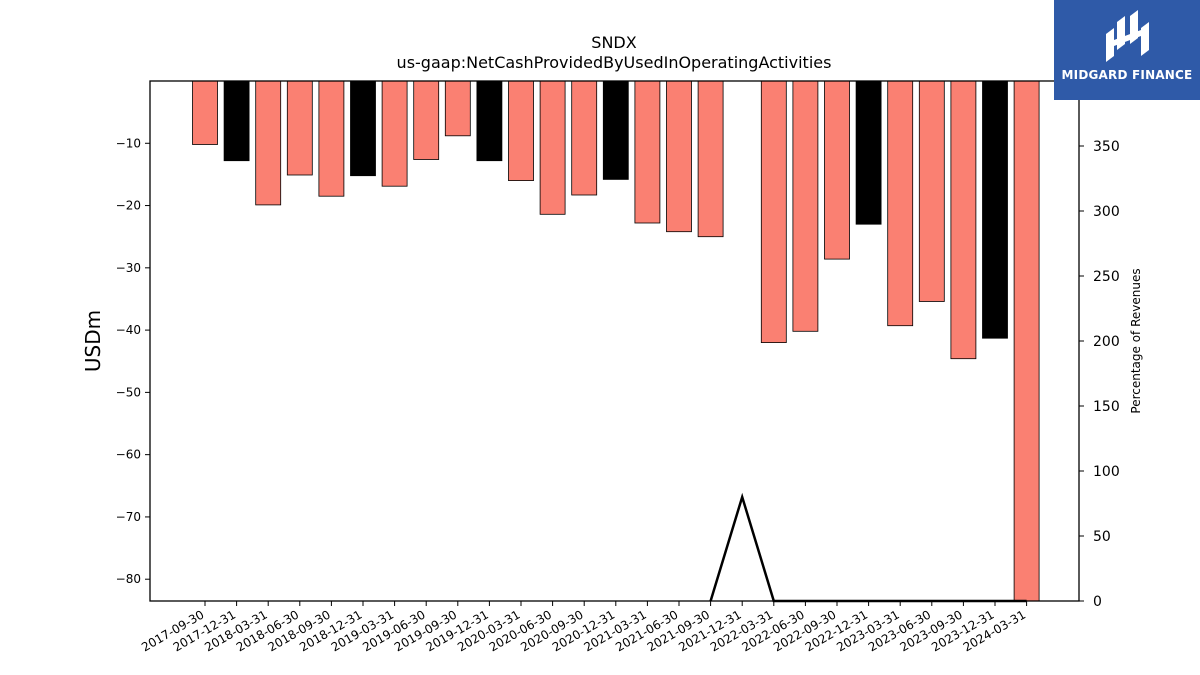 Image resolution: width=1200 pixels, height=675 pixels. I want to click on y-tick-label: −60, so click(128, 455).